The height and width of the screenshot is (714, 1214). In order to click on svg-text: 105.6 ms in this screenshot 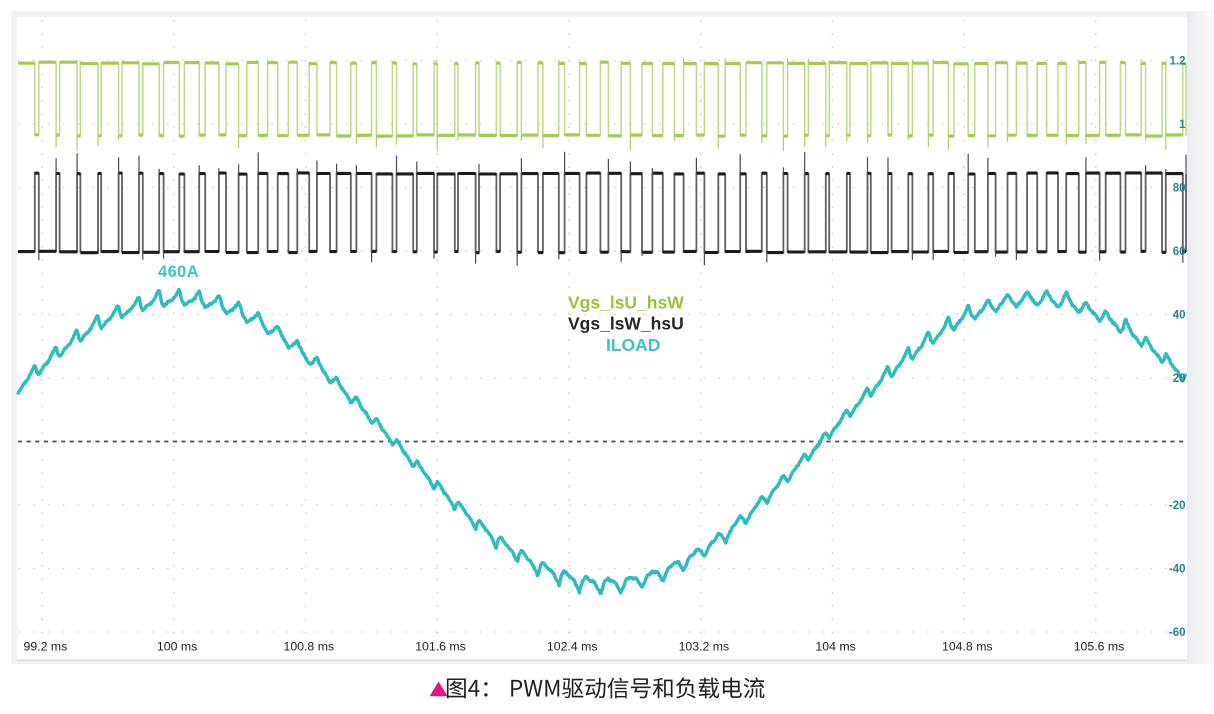, I will do `click(1099, 647)`.